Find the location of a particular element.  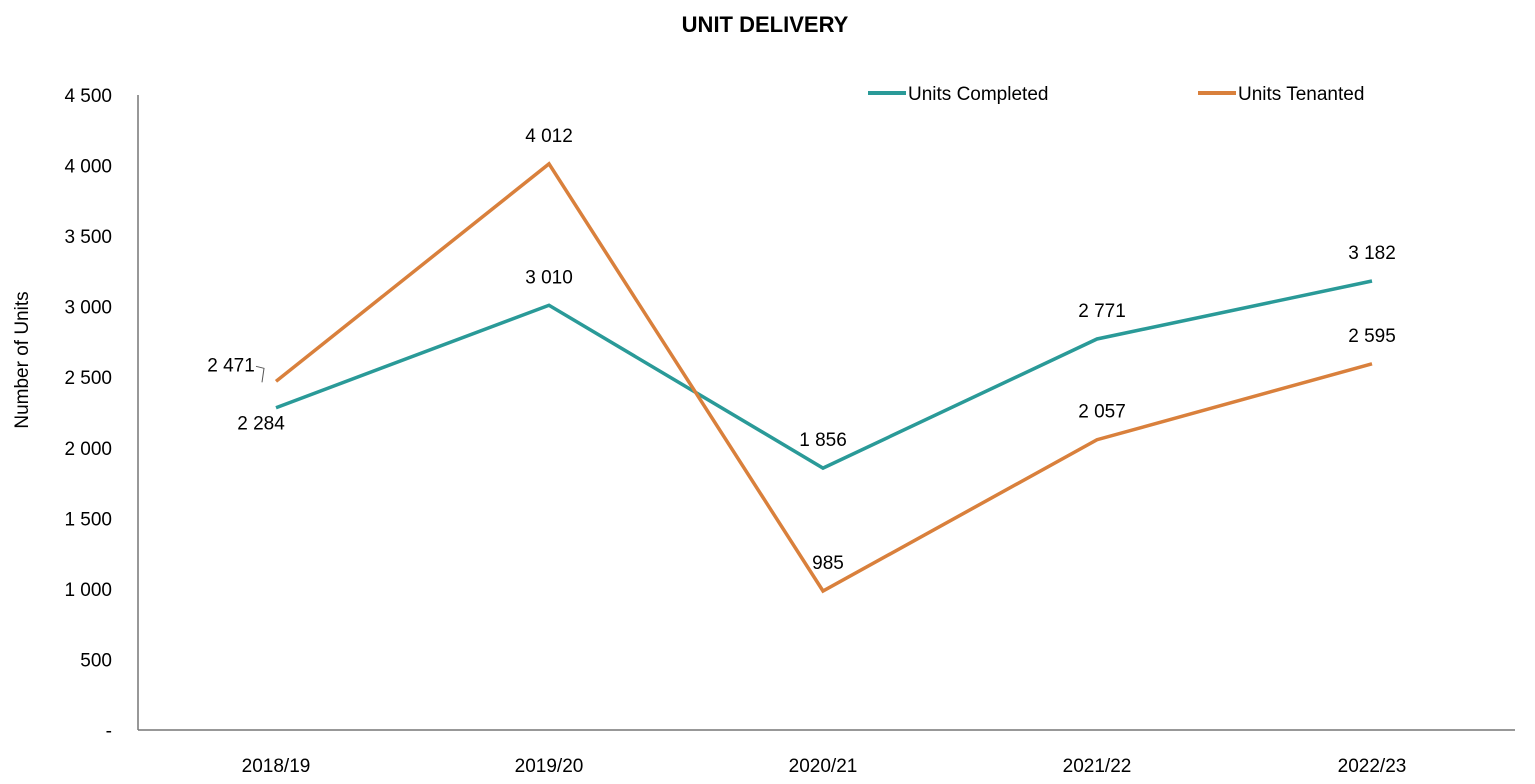

data-label: 3 010 is located at coordinates (549, 277).